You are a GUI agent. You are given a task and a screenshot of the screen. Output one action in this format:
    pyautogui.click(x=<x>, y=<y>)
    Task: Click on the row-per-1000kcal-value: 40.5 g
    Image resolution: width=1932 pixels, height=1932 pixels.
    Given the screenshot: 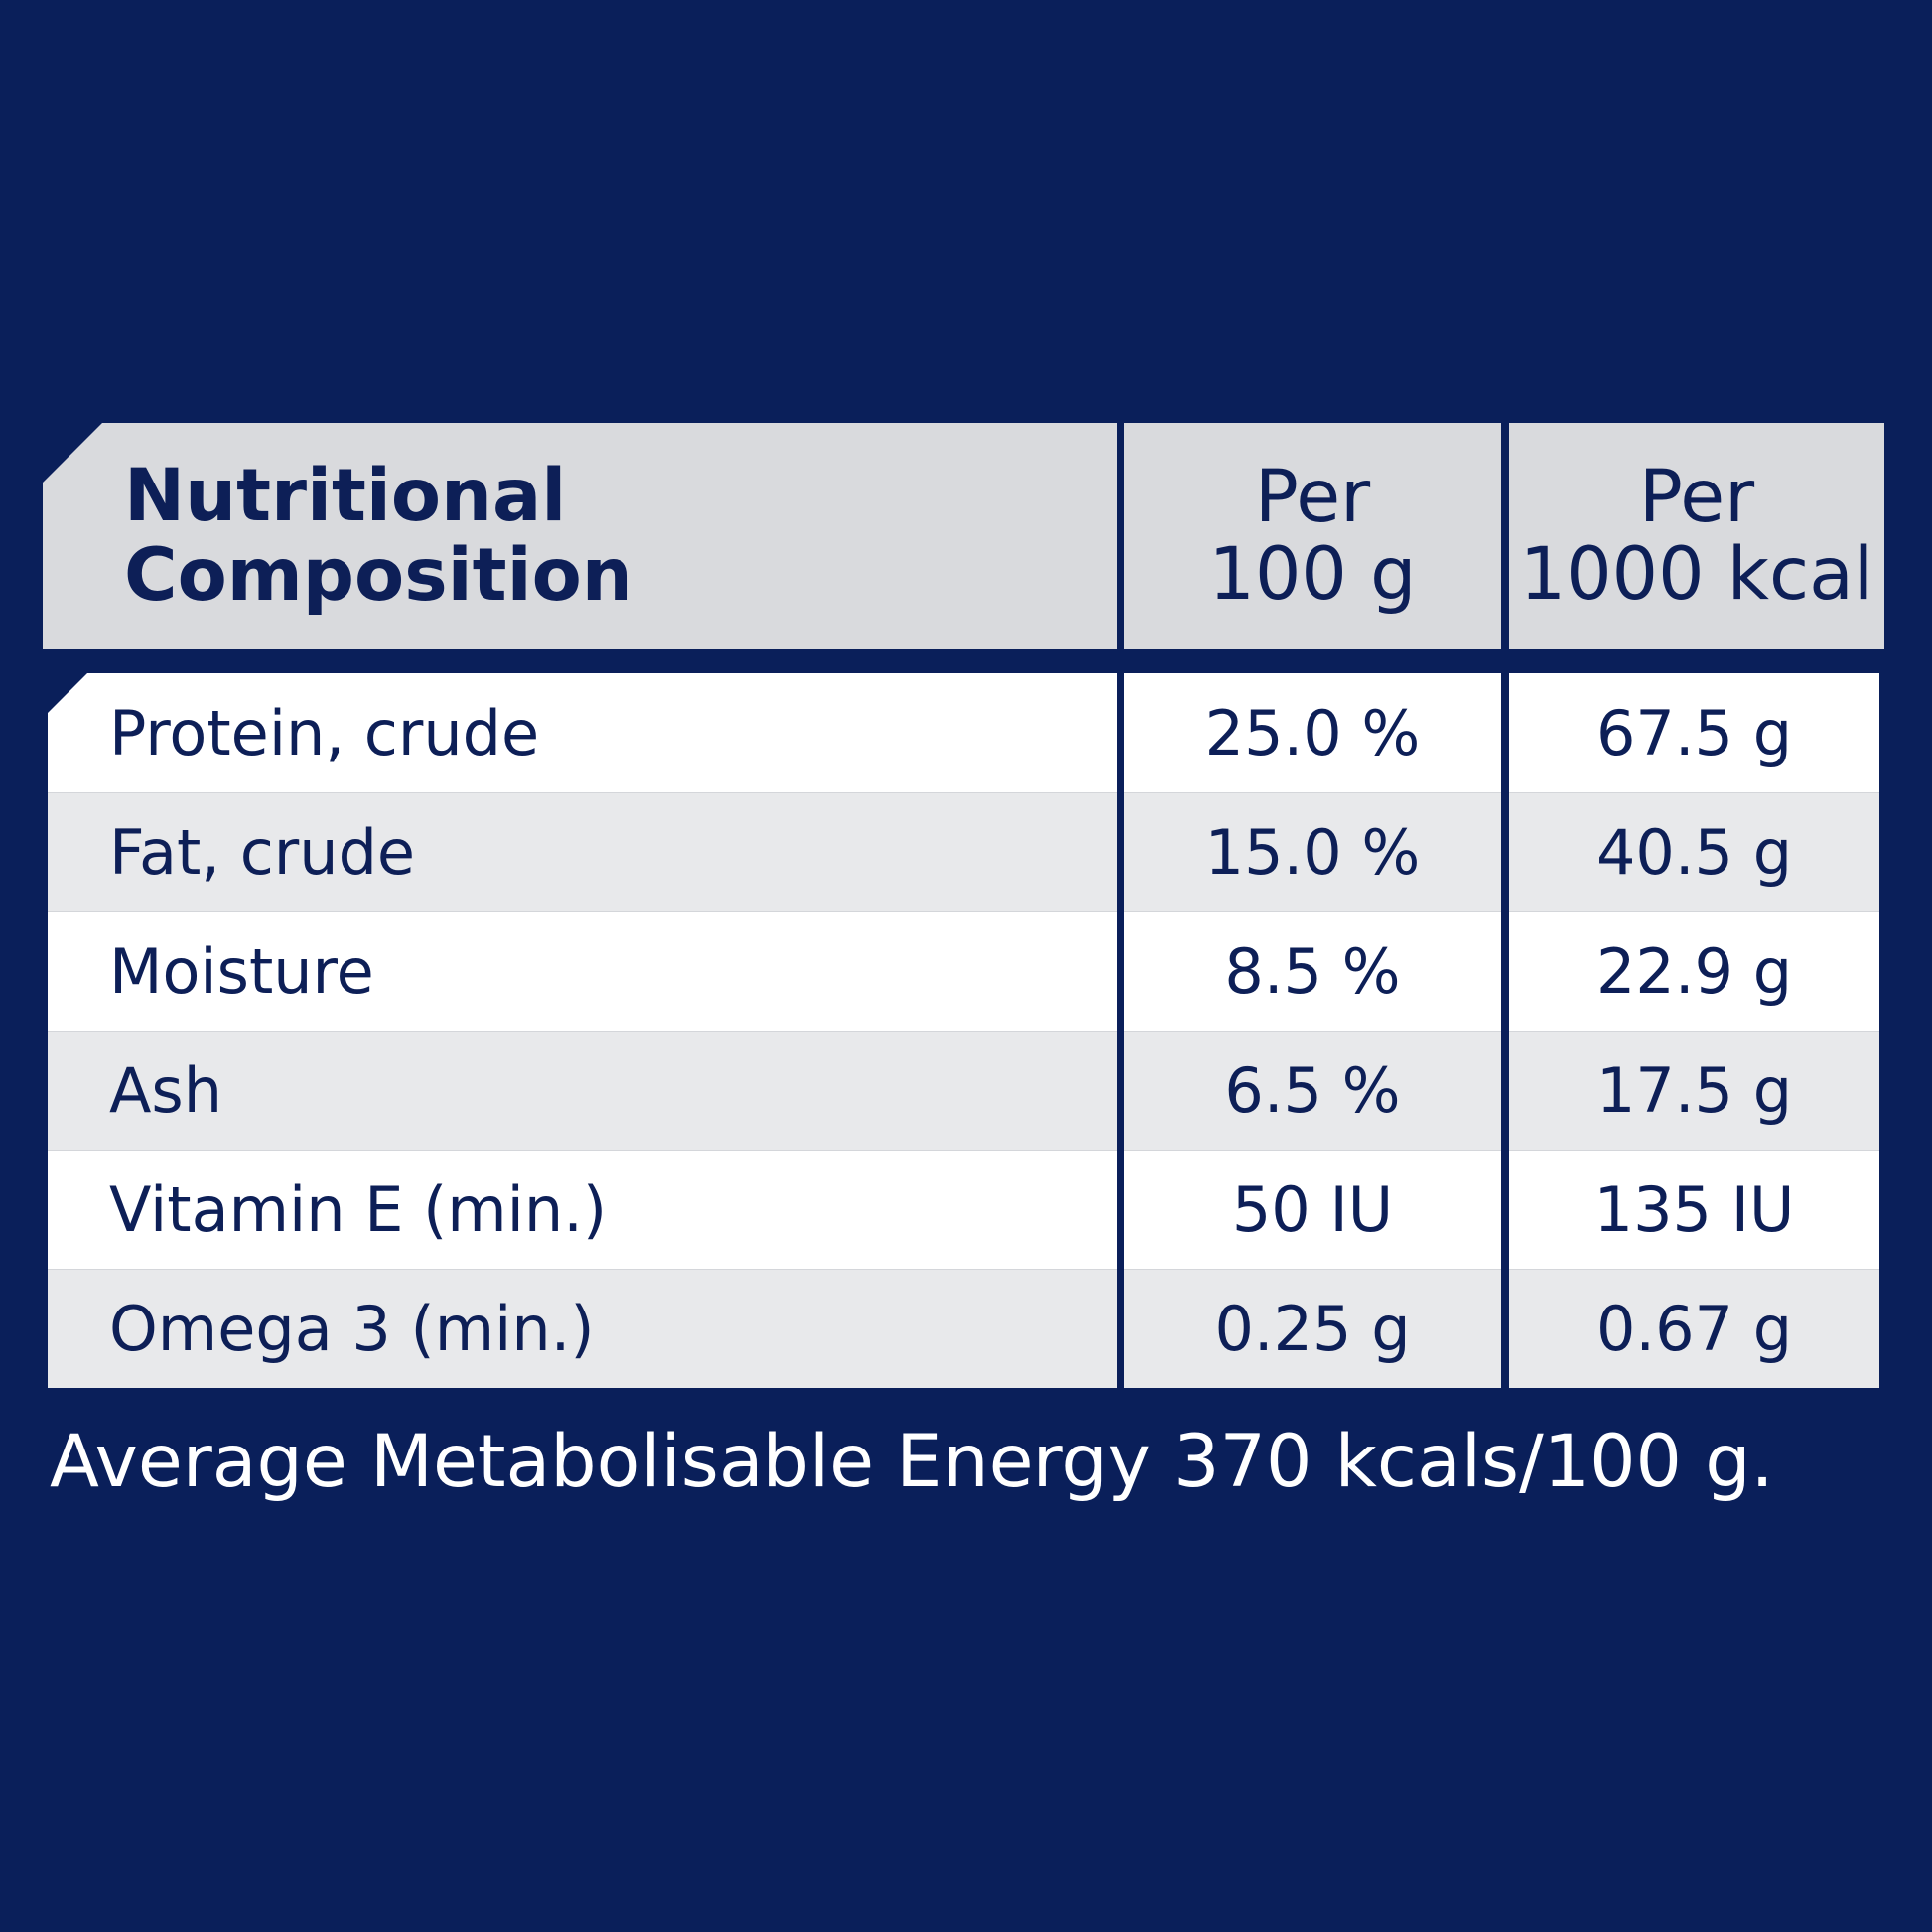 What is the action you would take?
    pyautogui.click(x=1694, y=852)
    